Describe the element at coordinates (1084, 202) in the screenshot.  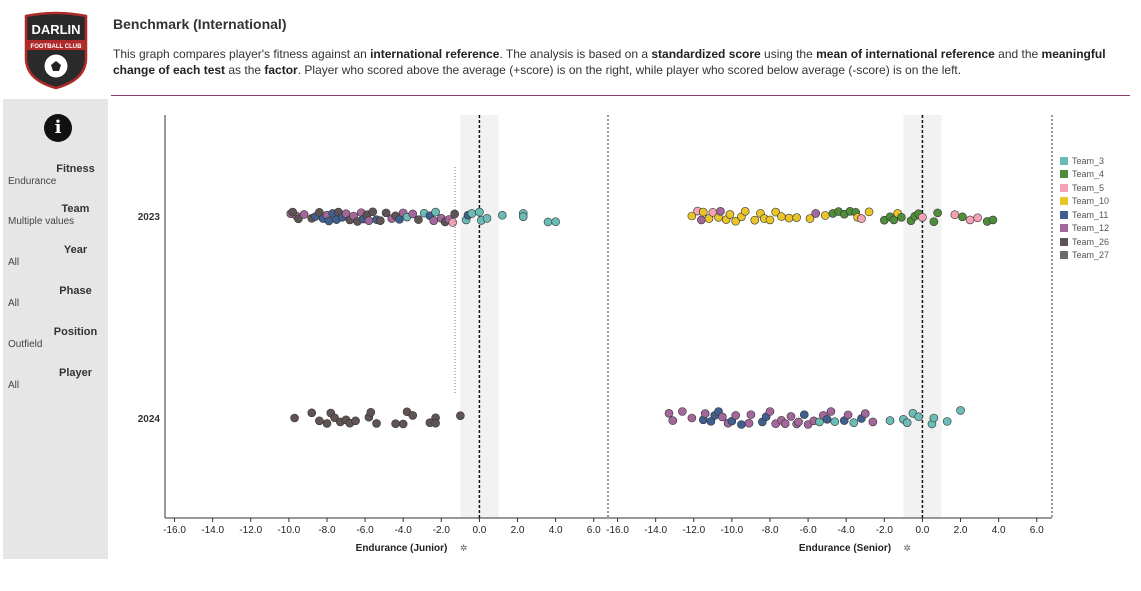
I see `legend-item-team_10: Team_10` at that location.